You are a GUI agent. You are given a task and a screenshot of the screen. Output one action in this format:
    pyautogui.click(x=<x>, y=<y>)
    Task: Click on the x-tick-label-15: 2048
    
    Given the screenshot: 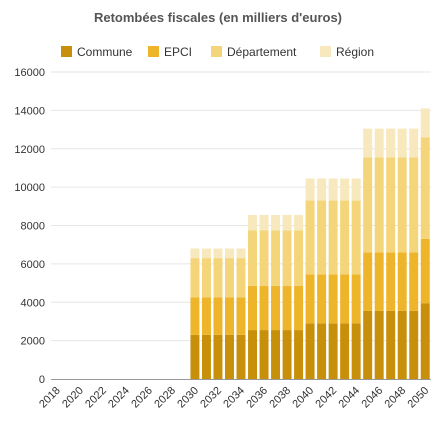 What is the action you would take?
    pyautogui.click(x=396, y=398)
    